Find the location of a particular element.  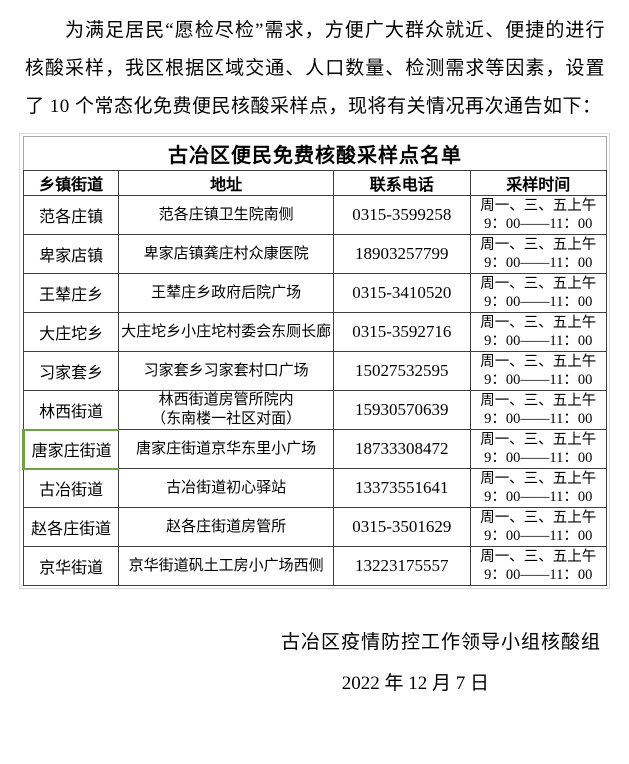

table-title: 古冶区便民免费核酸采样点名单 is located at coordinates (315, 153).